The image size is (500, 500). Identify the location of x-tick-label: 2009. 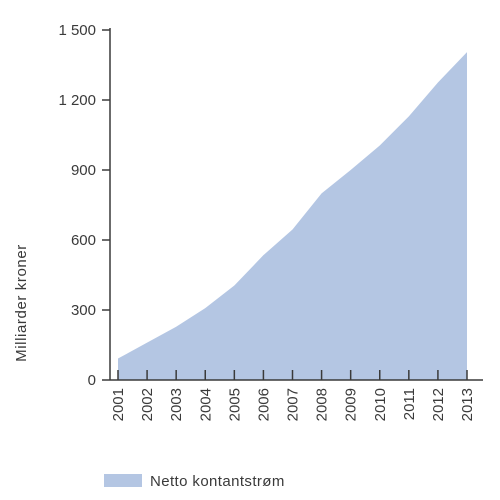
(351, 404).